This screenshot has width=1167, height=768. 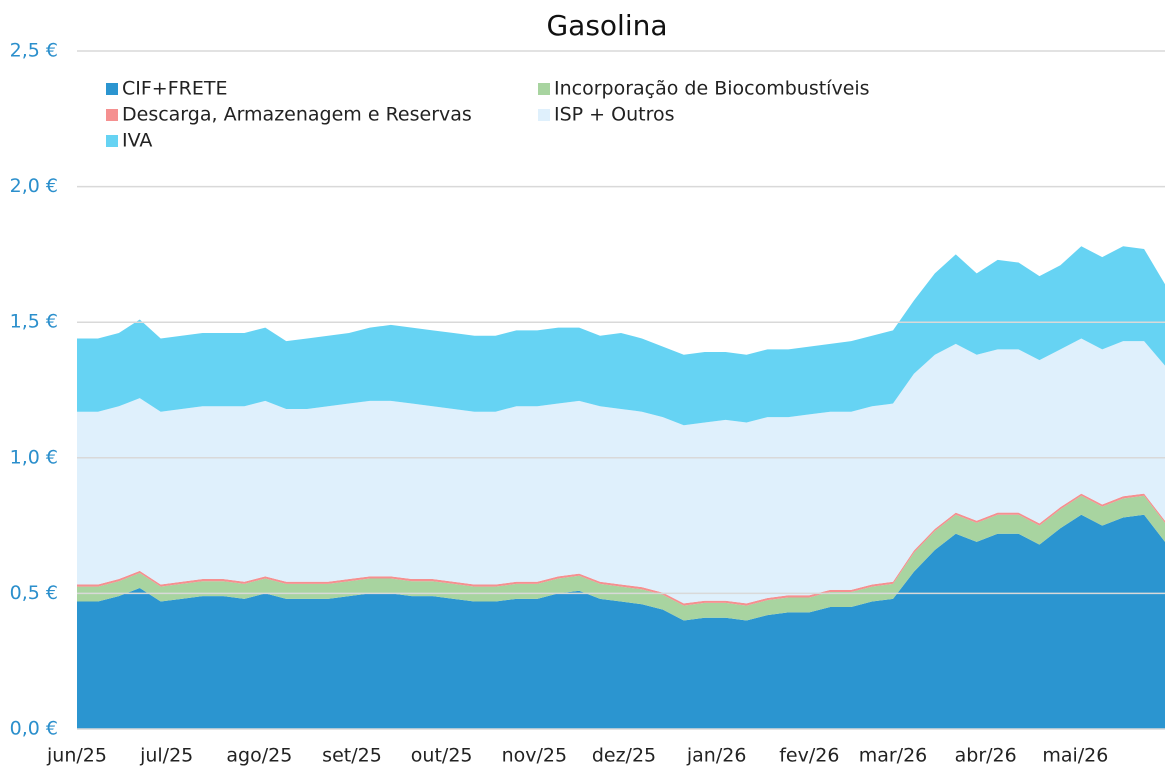 I want to click on x-tick-label: mar/26, so click(x=893, y=756).